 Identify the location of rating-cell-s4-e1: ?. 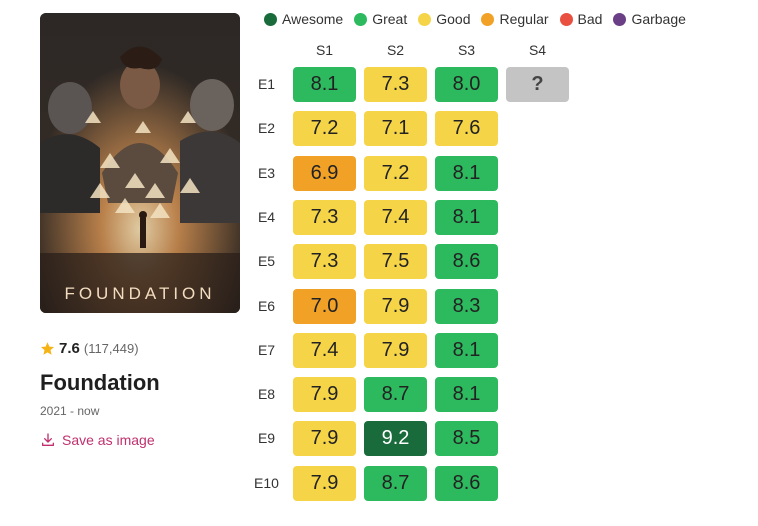
(537, 84).